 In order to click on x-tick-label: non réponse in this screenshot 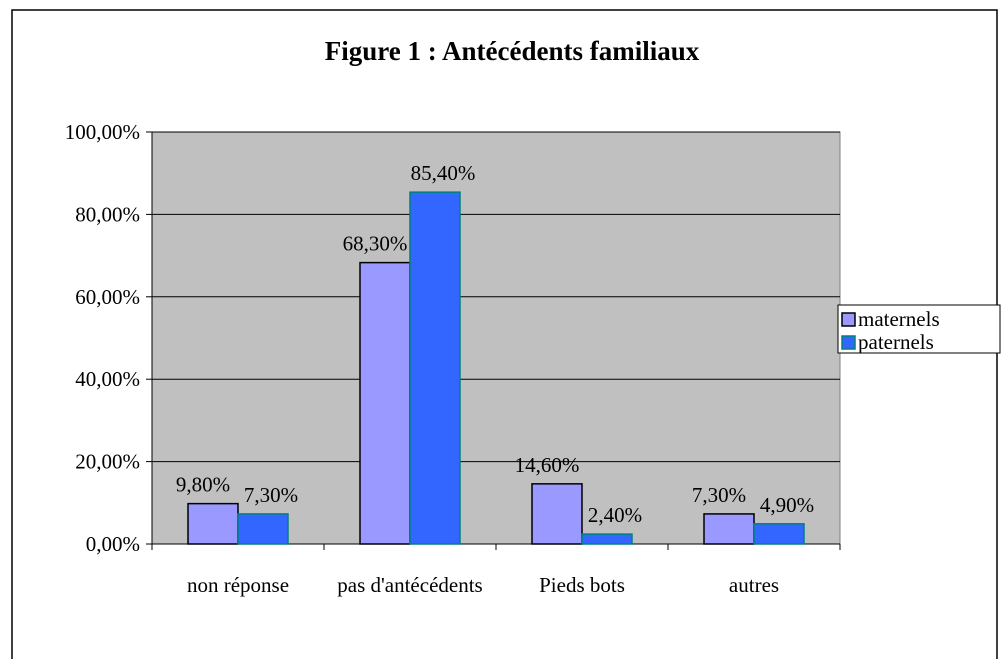, I will do `click(238, 585)`.